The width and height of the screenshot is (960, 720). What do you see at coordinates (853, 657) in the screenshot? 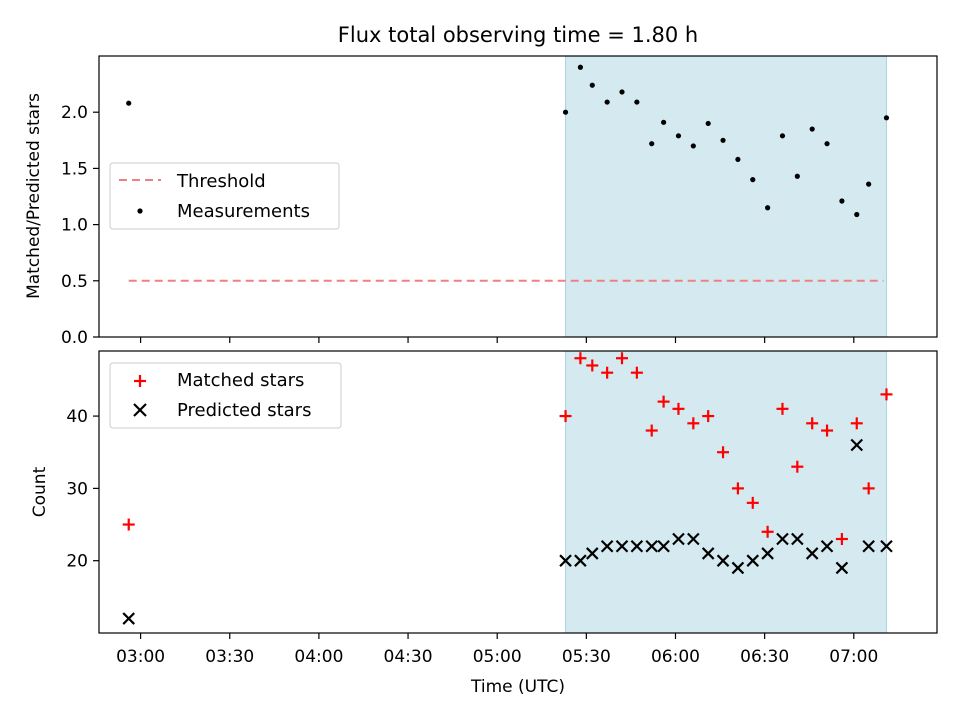
I see `x-tick-label: 07:00` at bounding box center [853, 657].